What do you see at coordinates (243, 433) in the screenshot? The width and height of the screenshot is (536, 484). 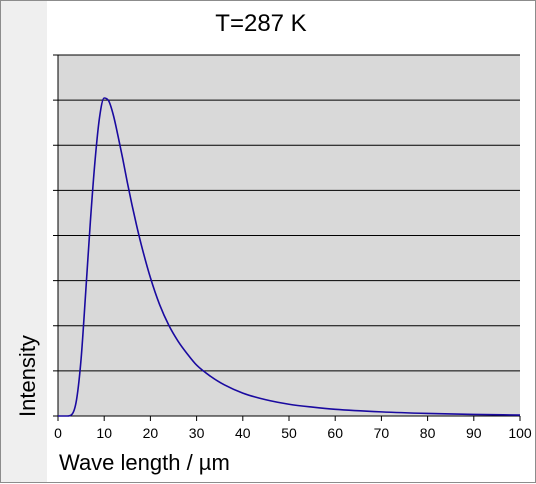 I see `x-tick-label: 40` at bounding box center [243, 433].